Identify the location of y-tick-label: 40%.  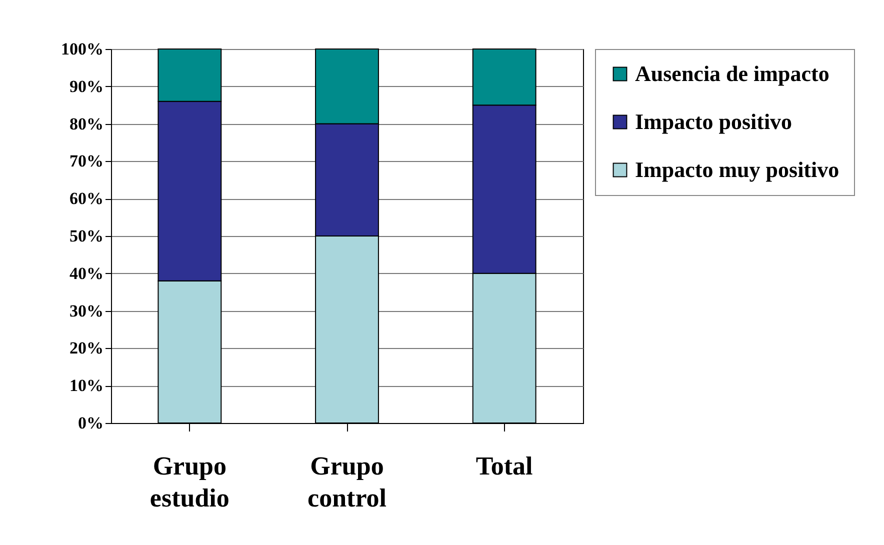
(87, 273).